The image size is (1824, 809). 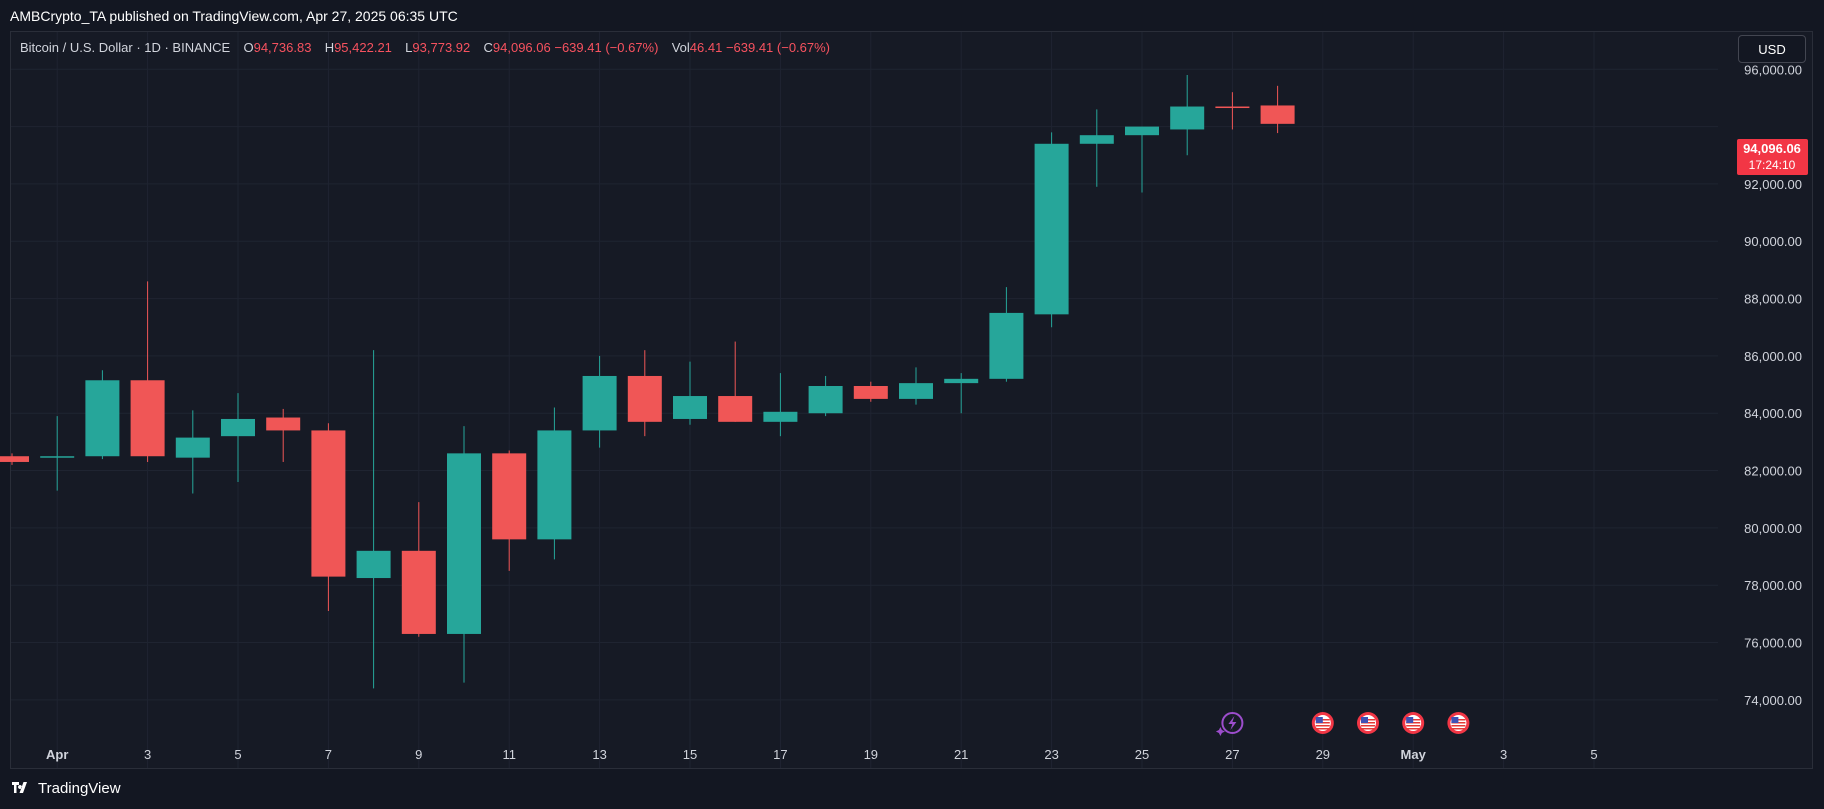 I want to click on x-tick-label: 19, so click(x=871, y=754).